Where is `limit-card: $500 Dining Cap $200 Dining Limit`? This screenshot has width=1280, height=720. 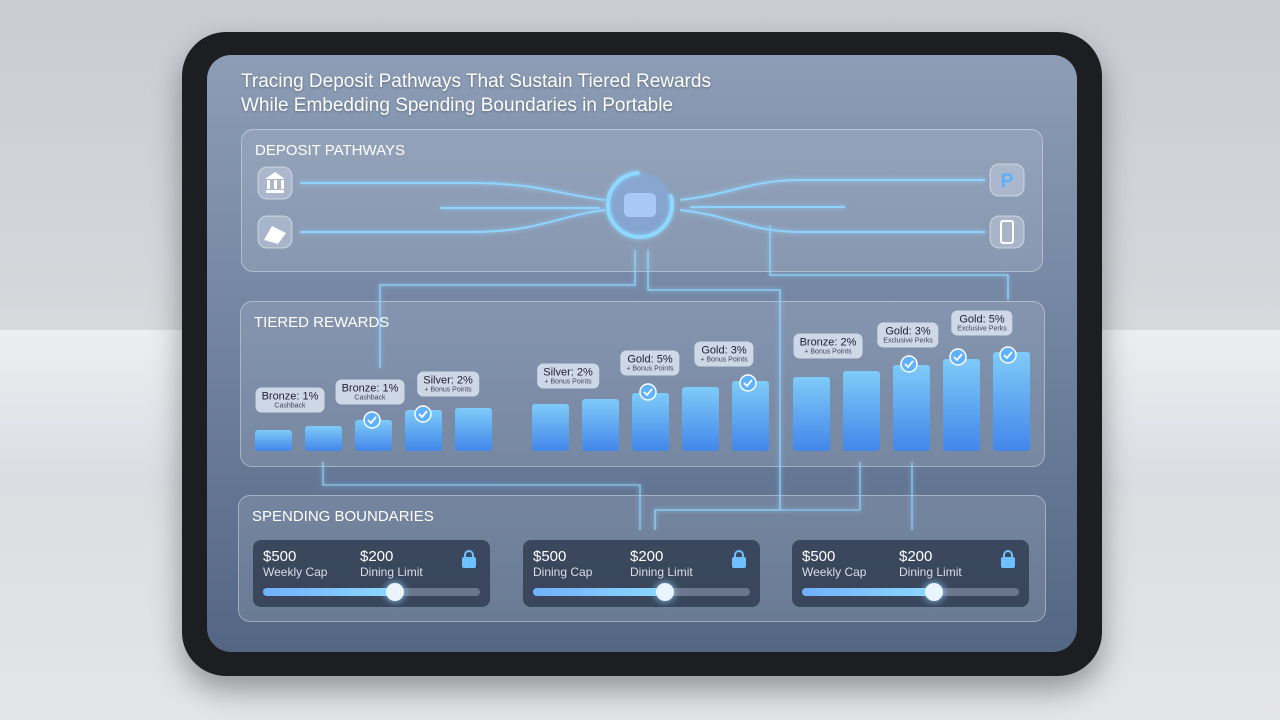 limit-card: $500 Dining Cap $200 Dining Limit is located at coordinates (641, 573).